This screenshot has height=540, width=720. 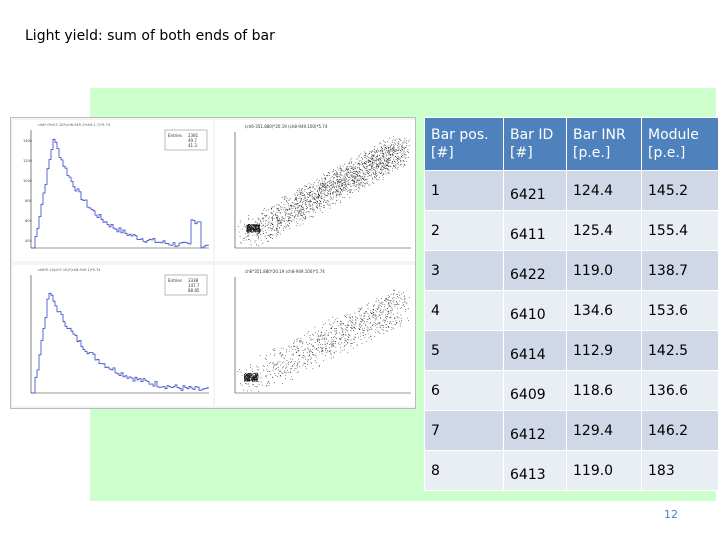 What do you see at coordinates (535, 430) in the screenshot?
I see `cell-bar-id: 6412` at bounding box center [535, 430].